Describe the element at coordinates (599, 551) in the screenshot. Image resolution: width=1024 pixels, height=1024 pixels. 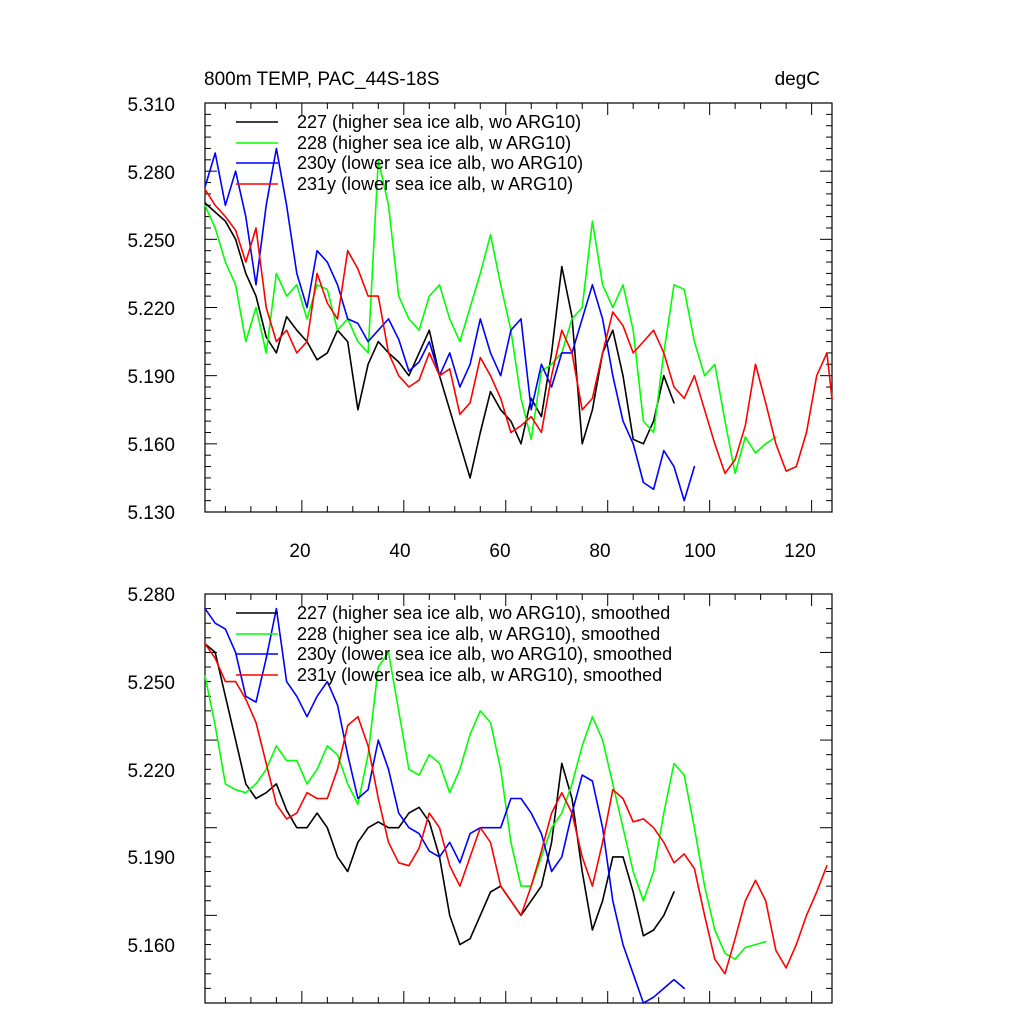
I see `x-tick-label: 80` at that location.